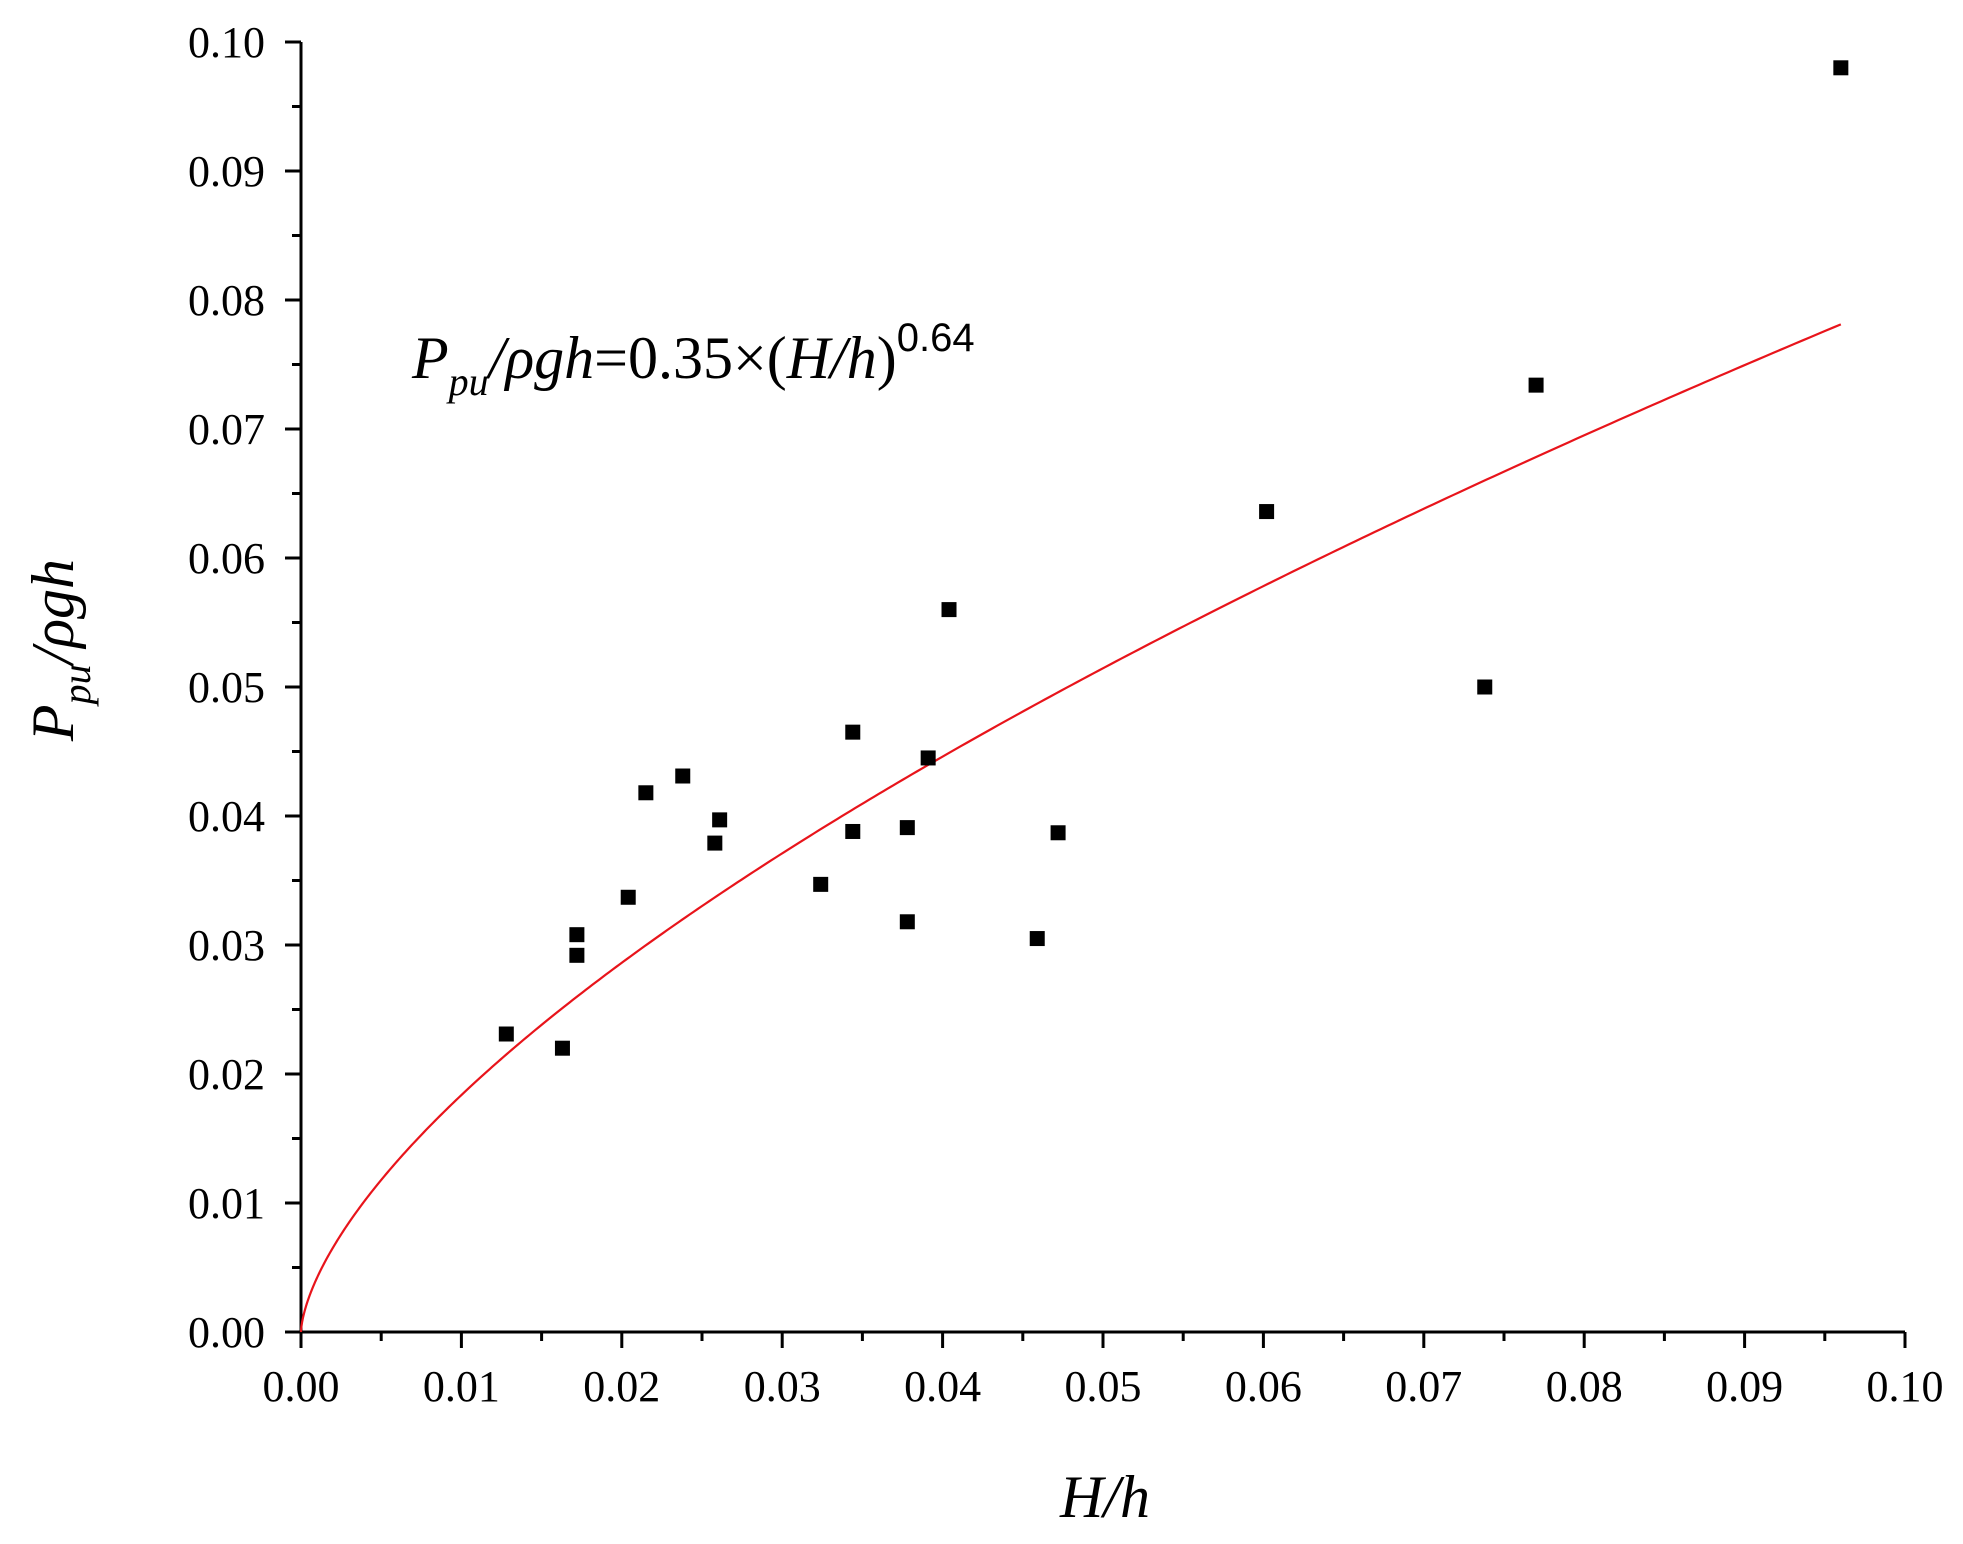  I want to click on y-ticks, so click(293, 687).